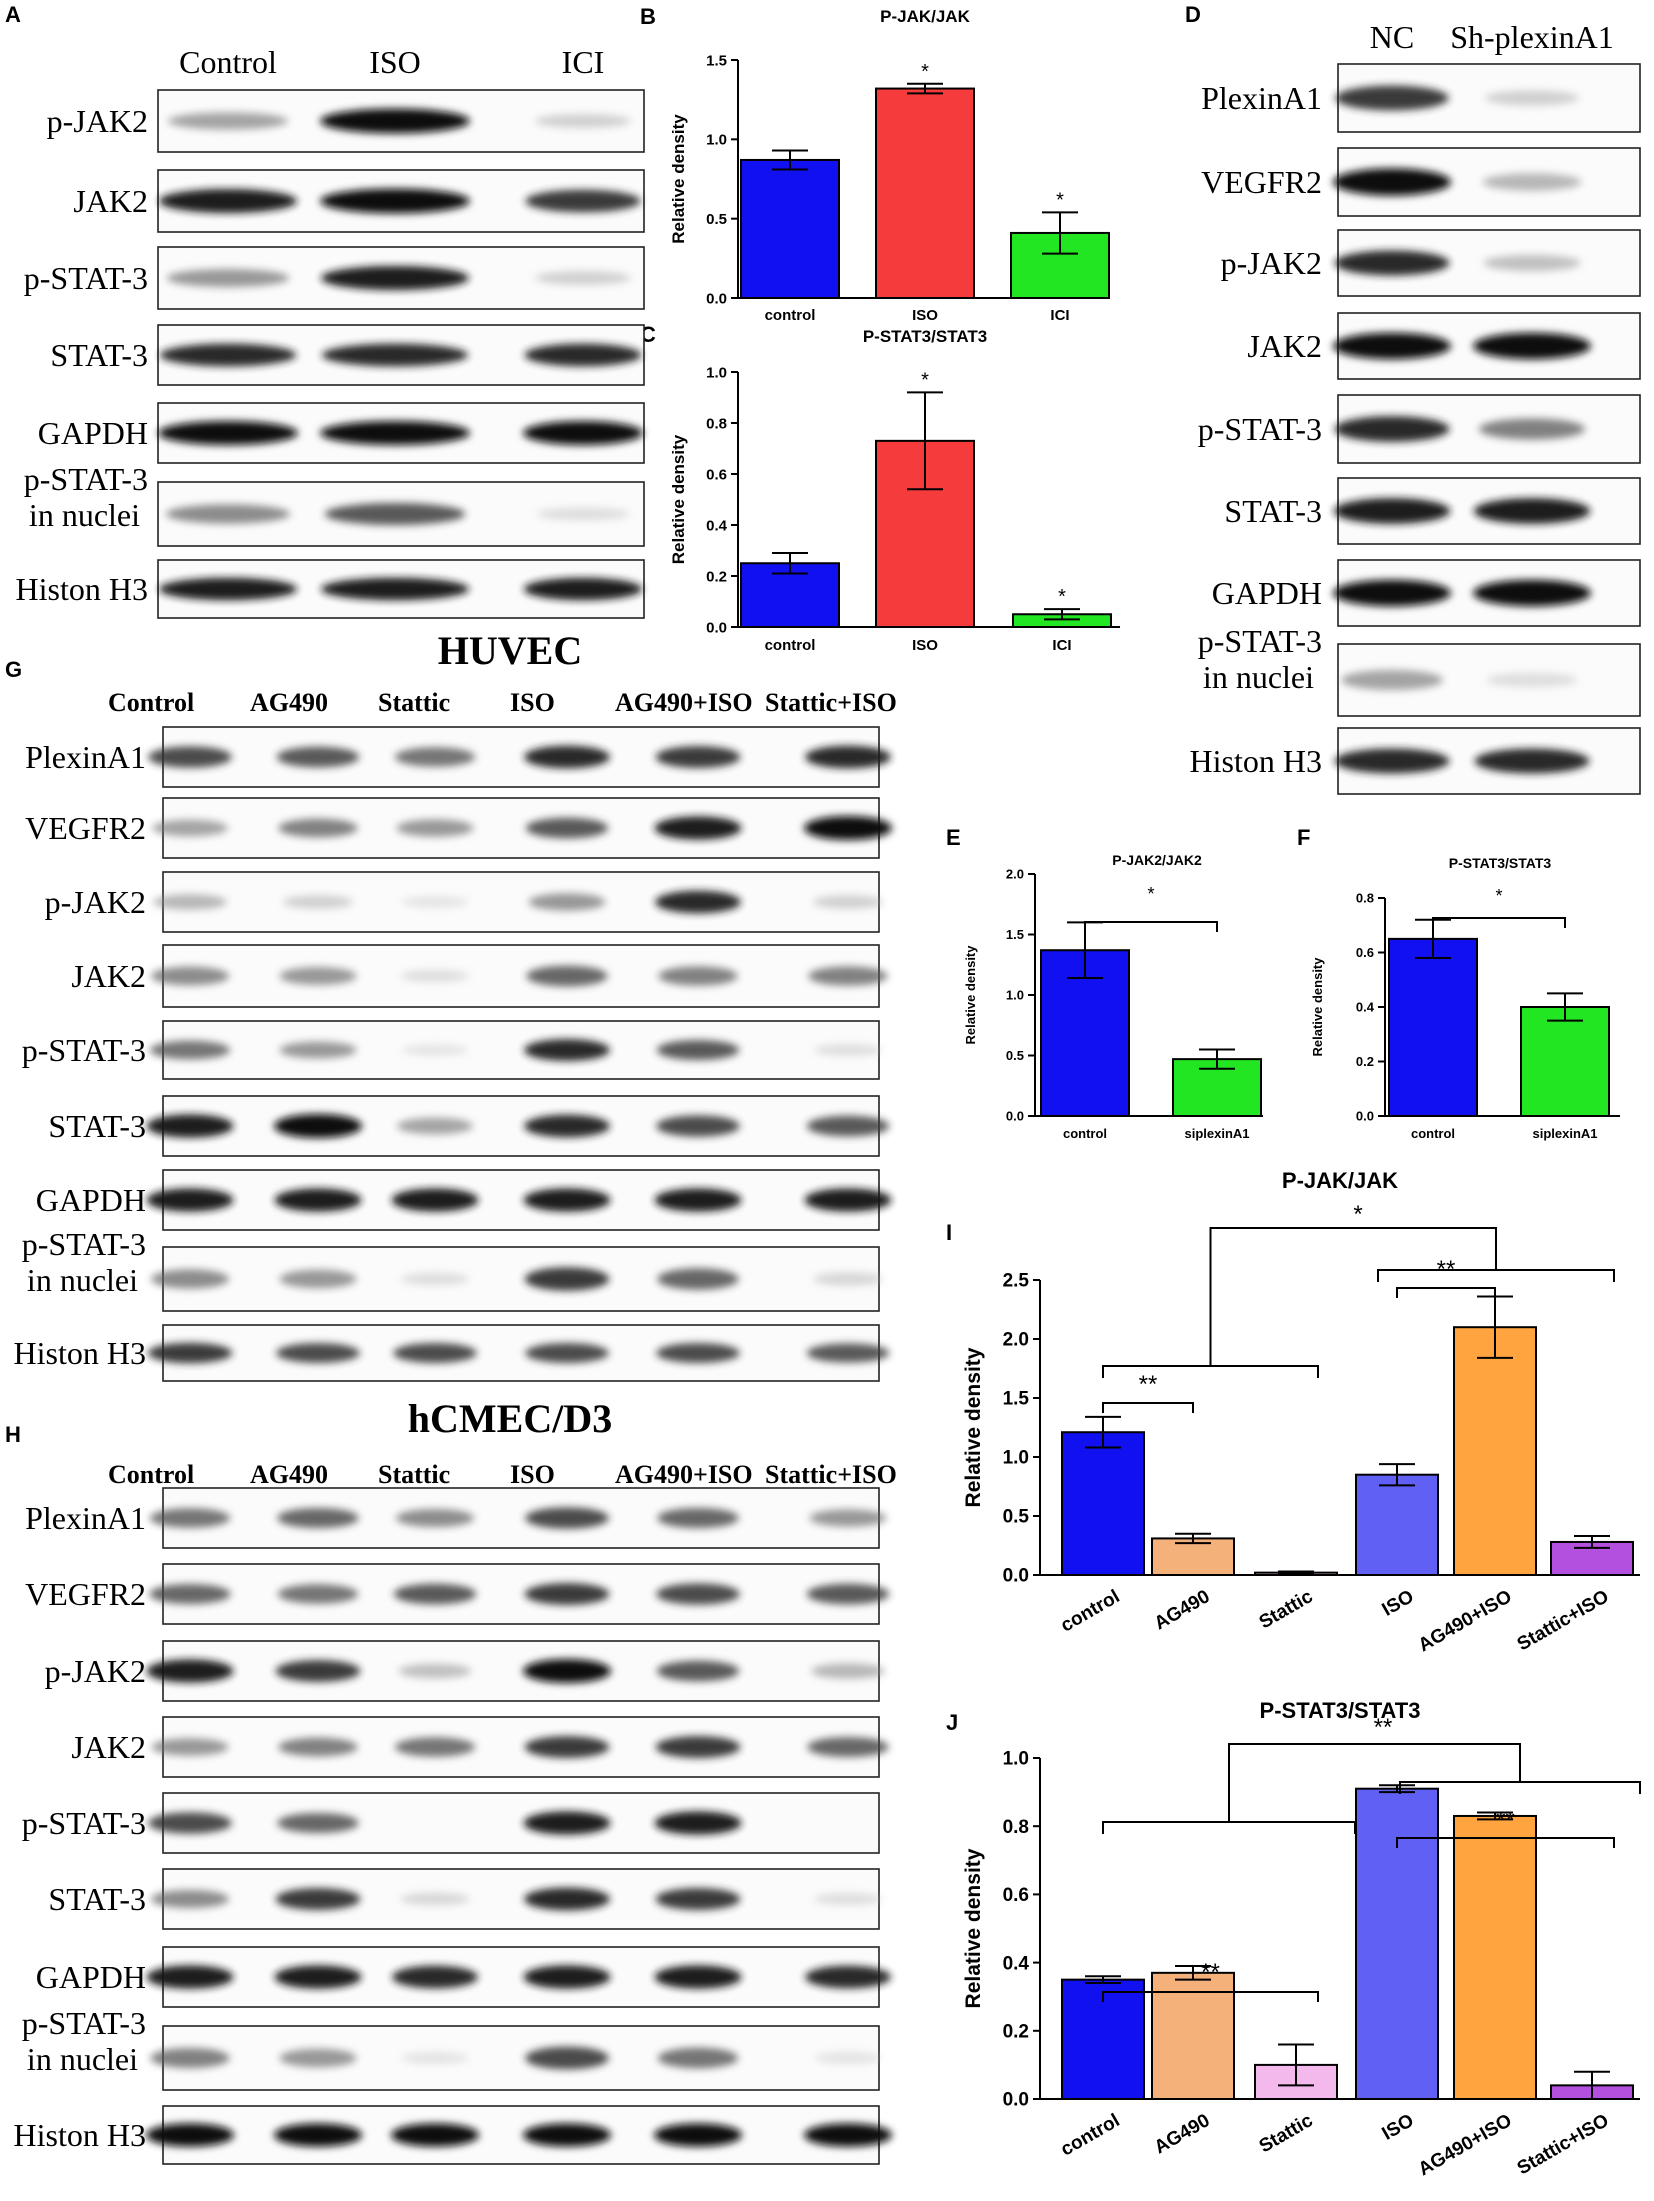 The width and height of the screenshot is (1654, 2201). What do you see at coordinates (925, 72) in the screenshot?
I see `significance-star: *` at bounding box center [925, 72].